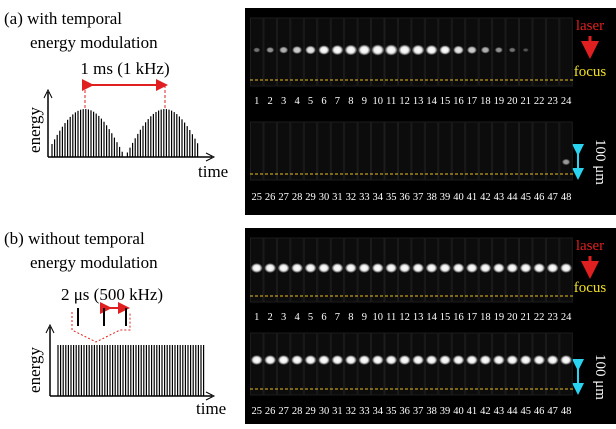 Image resolution: width=616 pixels, height=429 pixels. What do you see at coordinates (131, 370) in the screenshot?
I see `pulse-train` at bounding box center [131, 370].